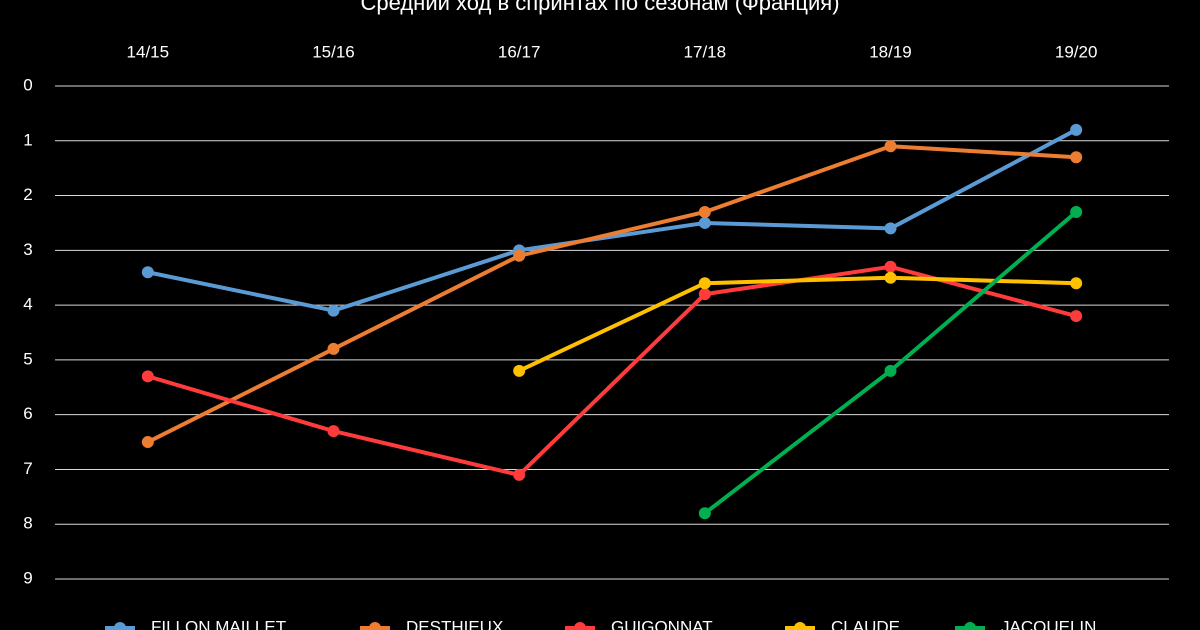  I want to click on legend-label: GUIGONNAT, so click(662, 623).